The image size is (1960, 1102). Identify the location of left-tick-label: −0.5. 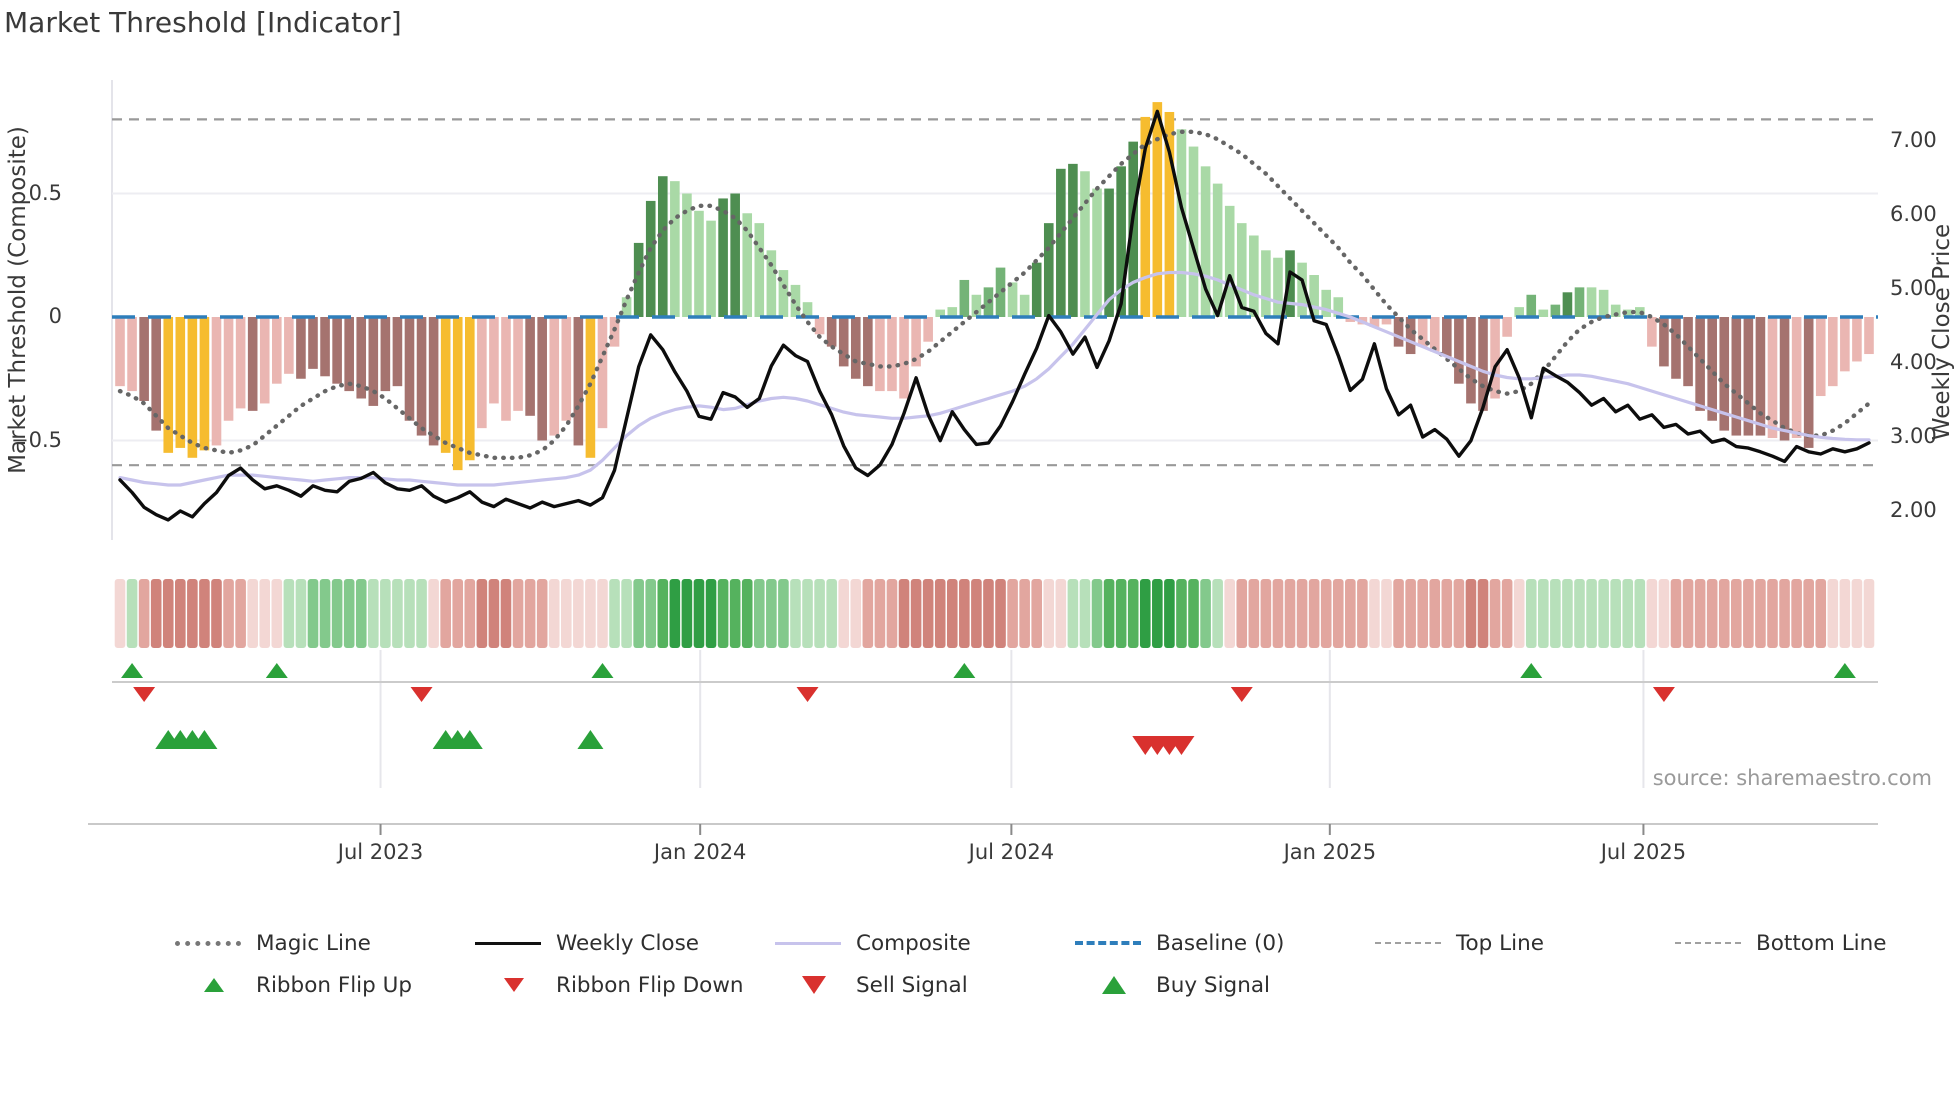
(36, 439).